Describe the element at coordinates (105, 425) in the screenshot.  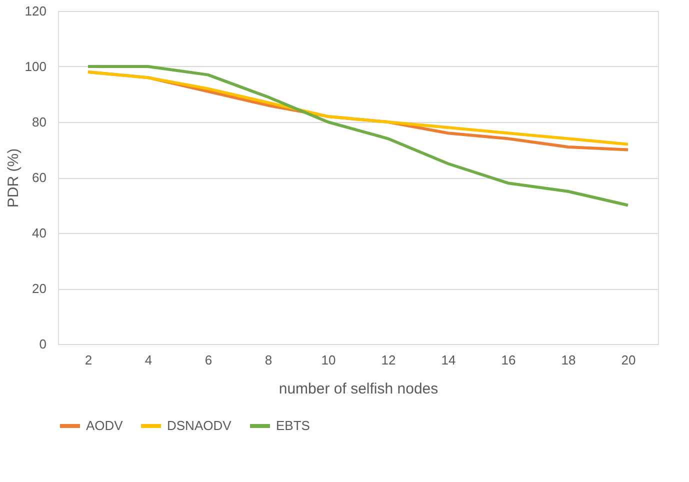
I see `legend-label: AODV` at that location.